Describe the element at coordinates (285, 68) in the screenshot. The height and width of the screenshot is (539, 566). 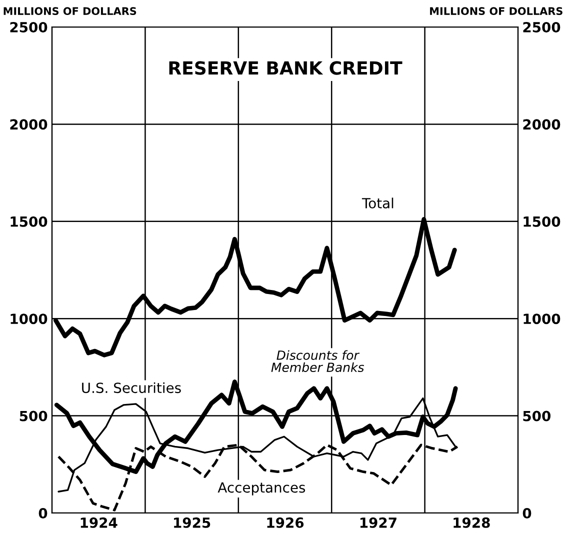
I see `text: RESERVE BANK CREDIT` at that location.